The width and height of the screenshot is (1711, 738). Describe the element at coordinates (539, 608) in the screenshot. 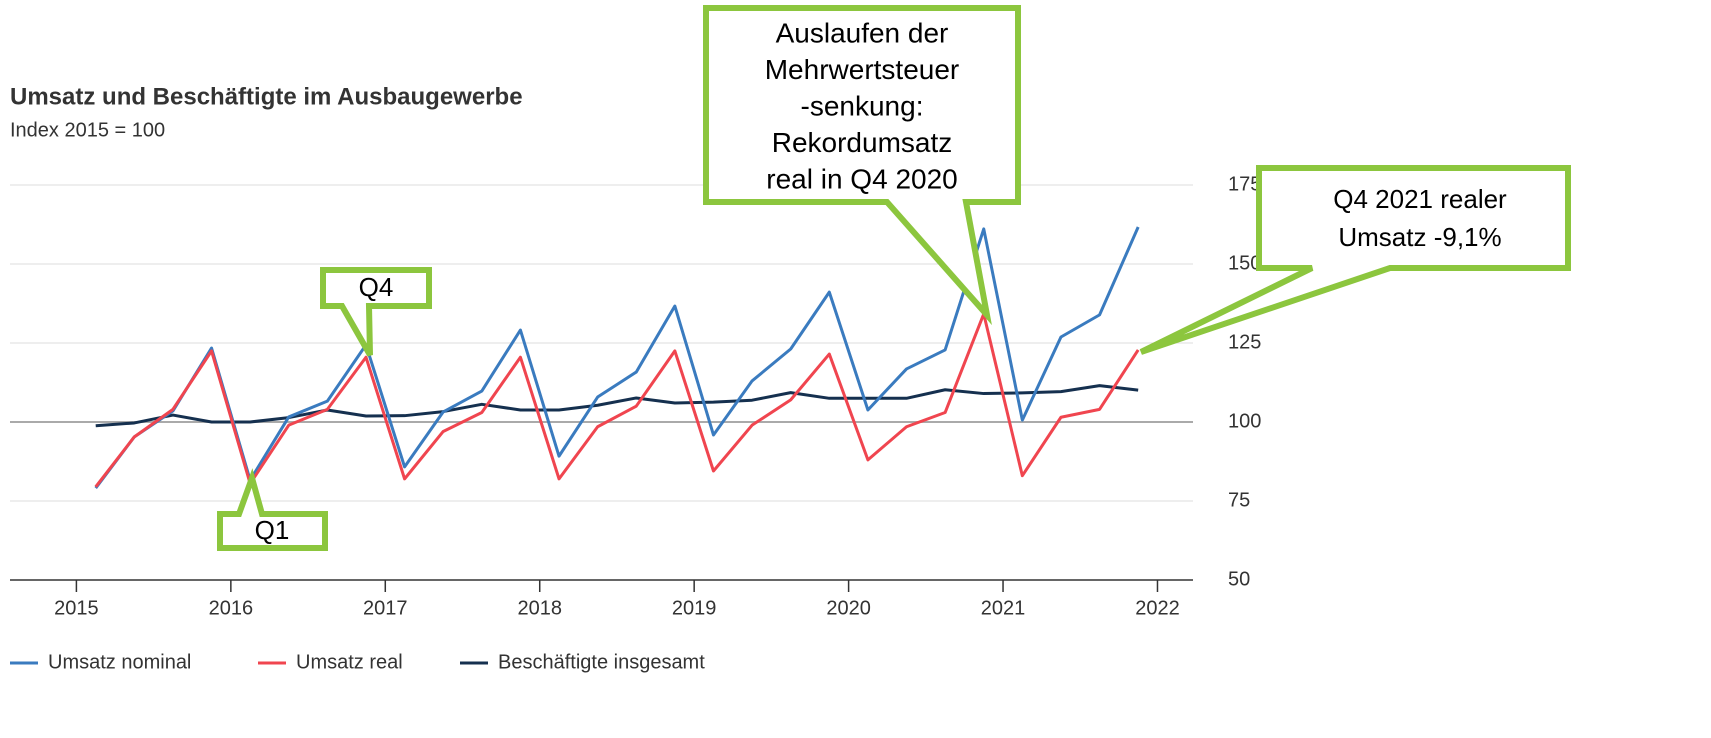

I see `x-tick-label: 2018` at that location.